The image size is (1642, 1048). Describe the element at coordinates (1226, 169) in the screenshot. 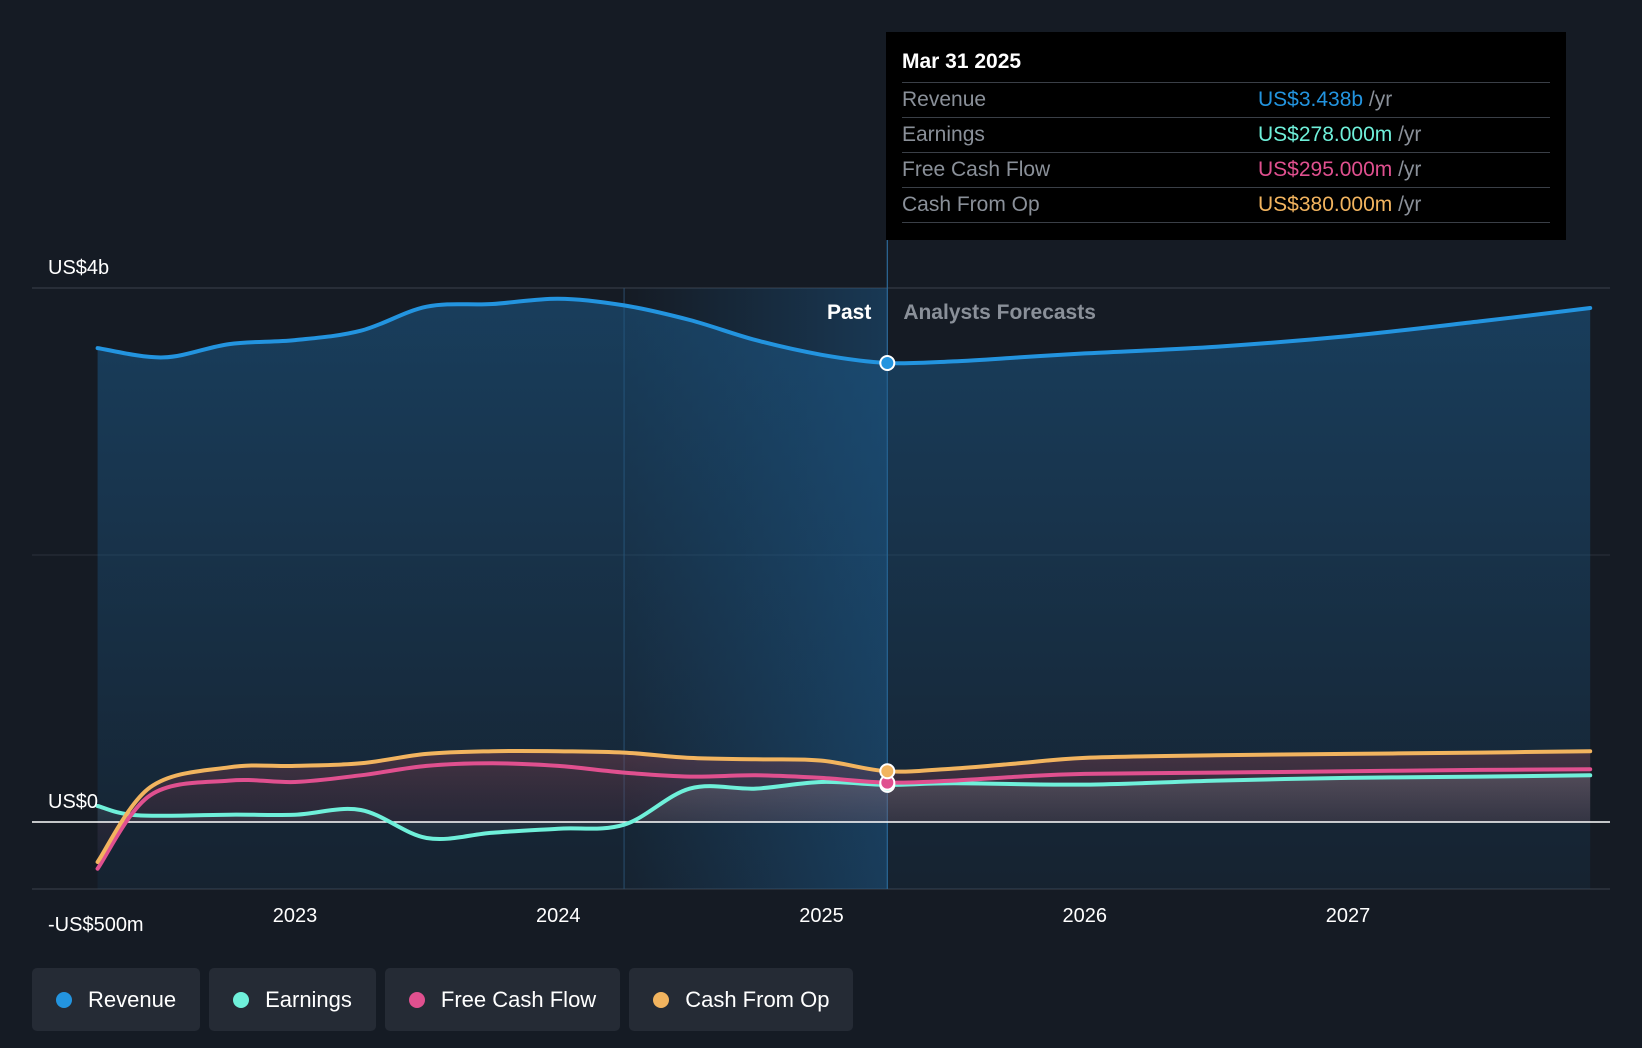

I see `tooltip-row: Free Cash Flow US$295.000m /yr` at that location.